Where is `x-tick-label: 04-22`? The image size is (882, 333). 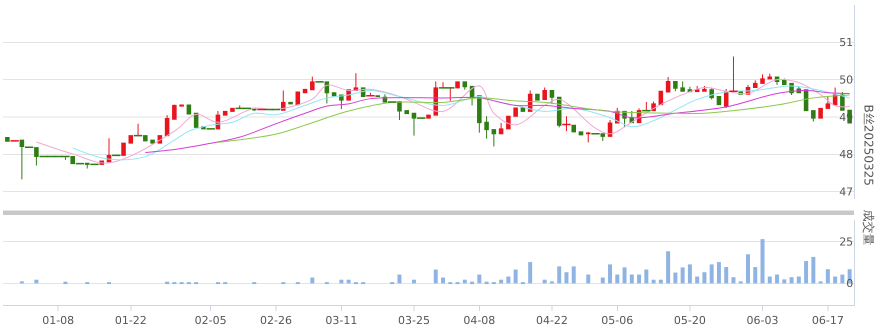 x-tick-label: 04-22 is located at coordinates (552, 321).